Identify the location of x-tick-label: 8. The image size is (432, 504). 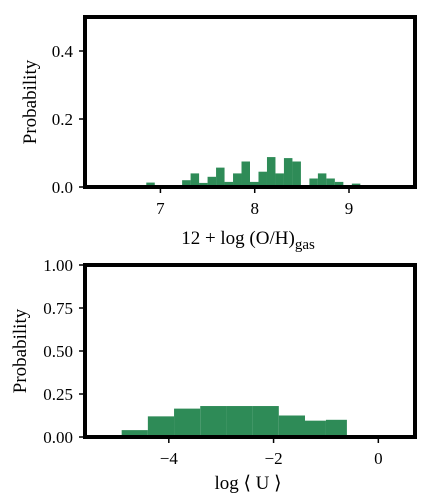
(254, 208).